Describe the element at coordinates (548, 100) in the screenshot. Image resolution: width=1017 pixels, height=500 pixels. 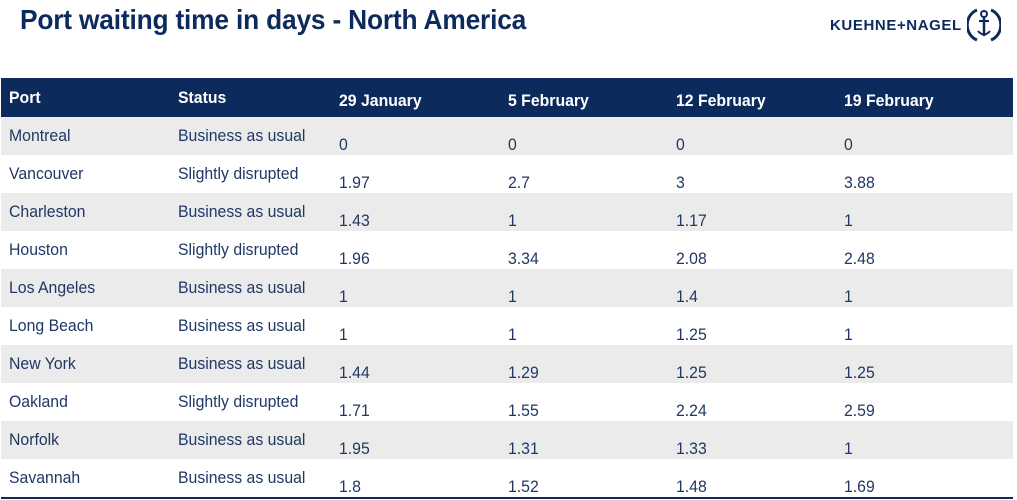
I see `column-header-5-february: 5 February` at that location.